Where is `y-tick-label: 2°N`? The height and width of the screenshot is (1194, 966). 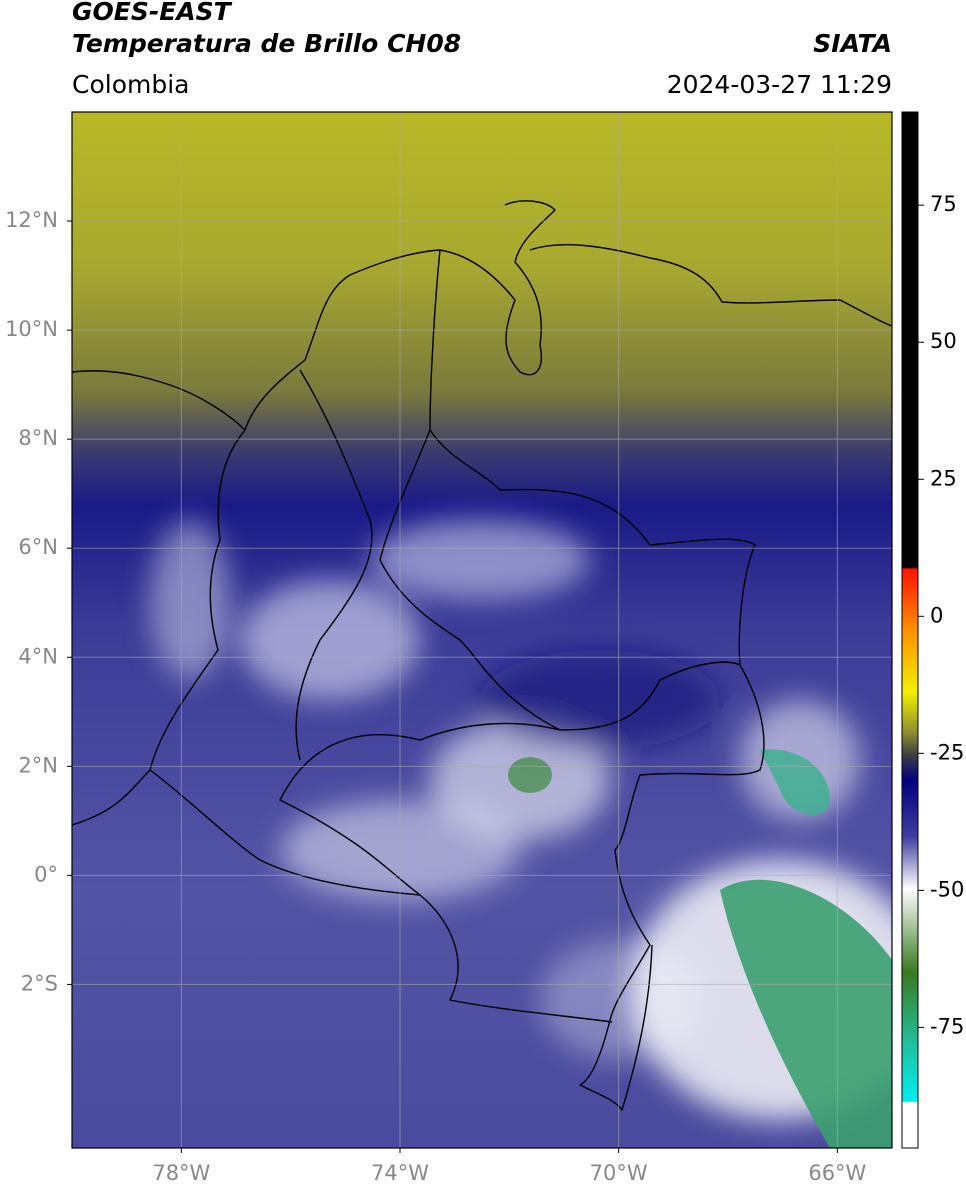
y-tick-label: 2°N is located at coordinates (38, 765).